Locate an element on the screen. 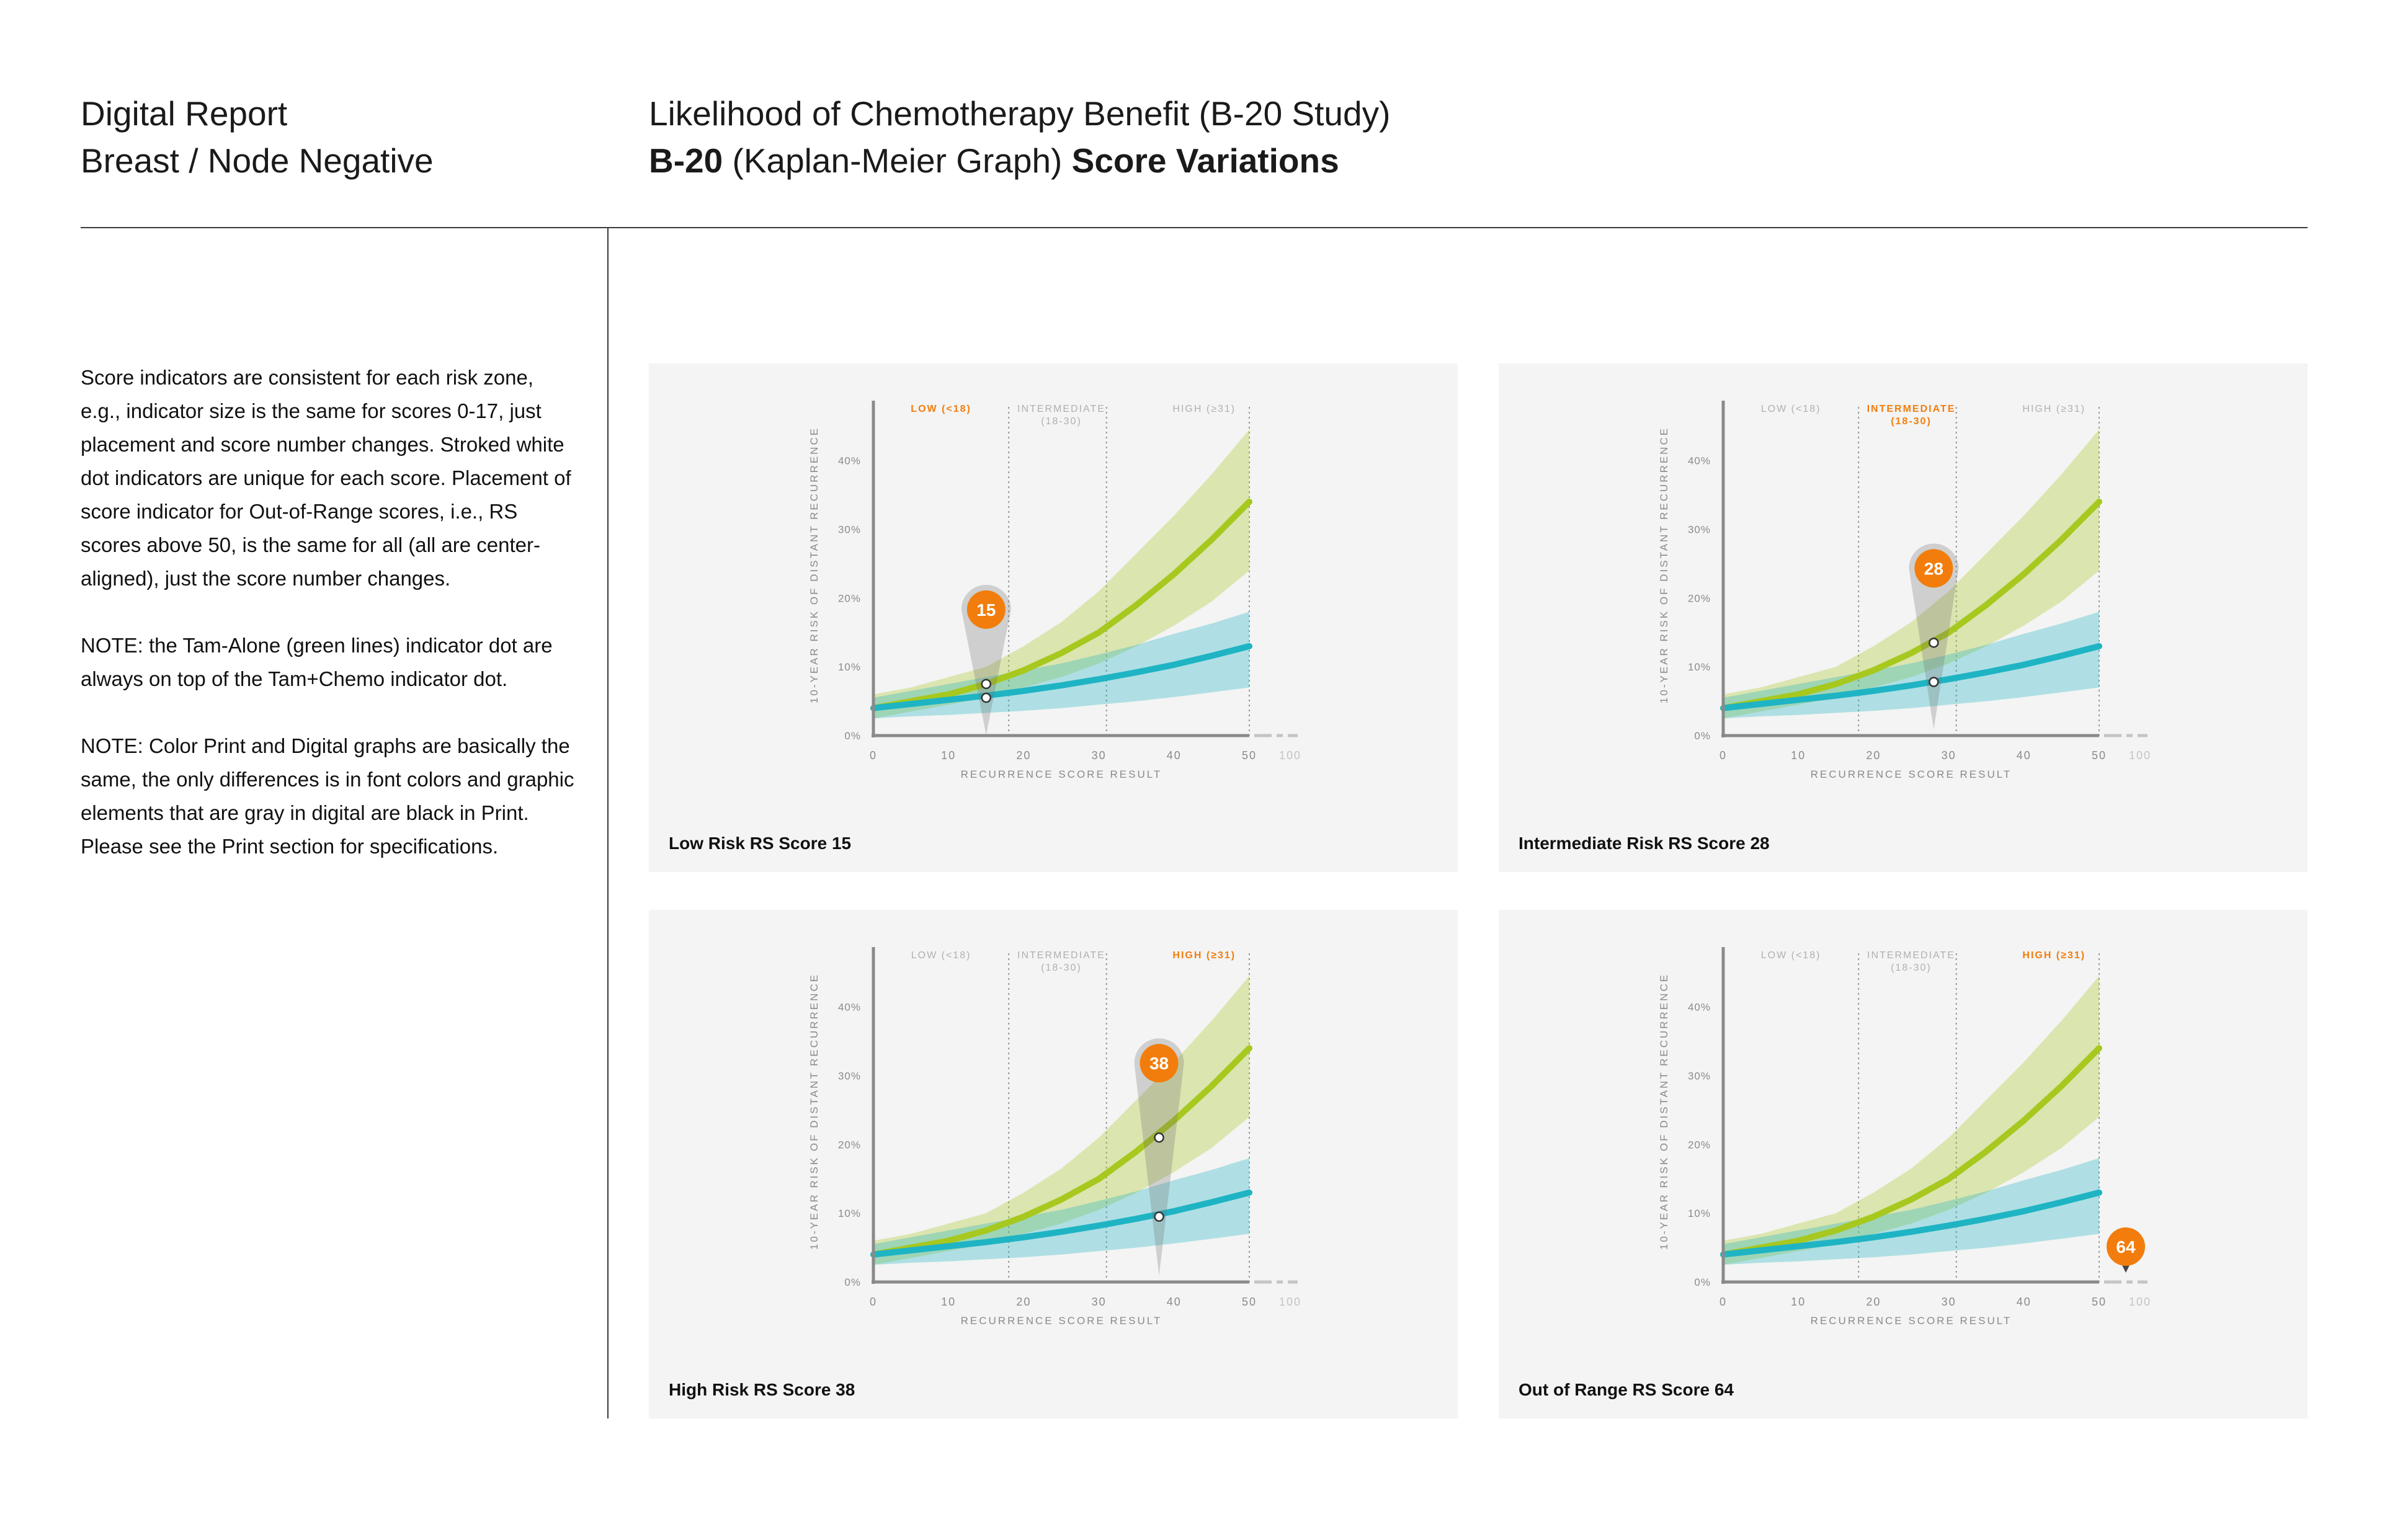 This screenshot has width=2382, height=1540. report-title-line2: Breast / Node Negative is located at coordinates (257, 161).